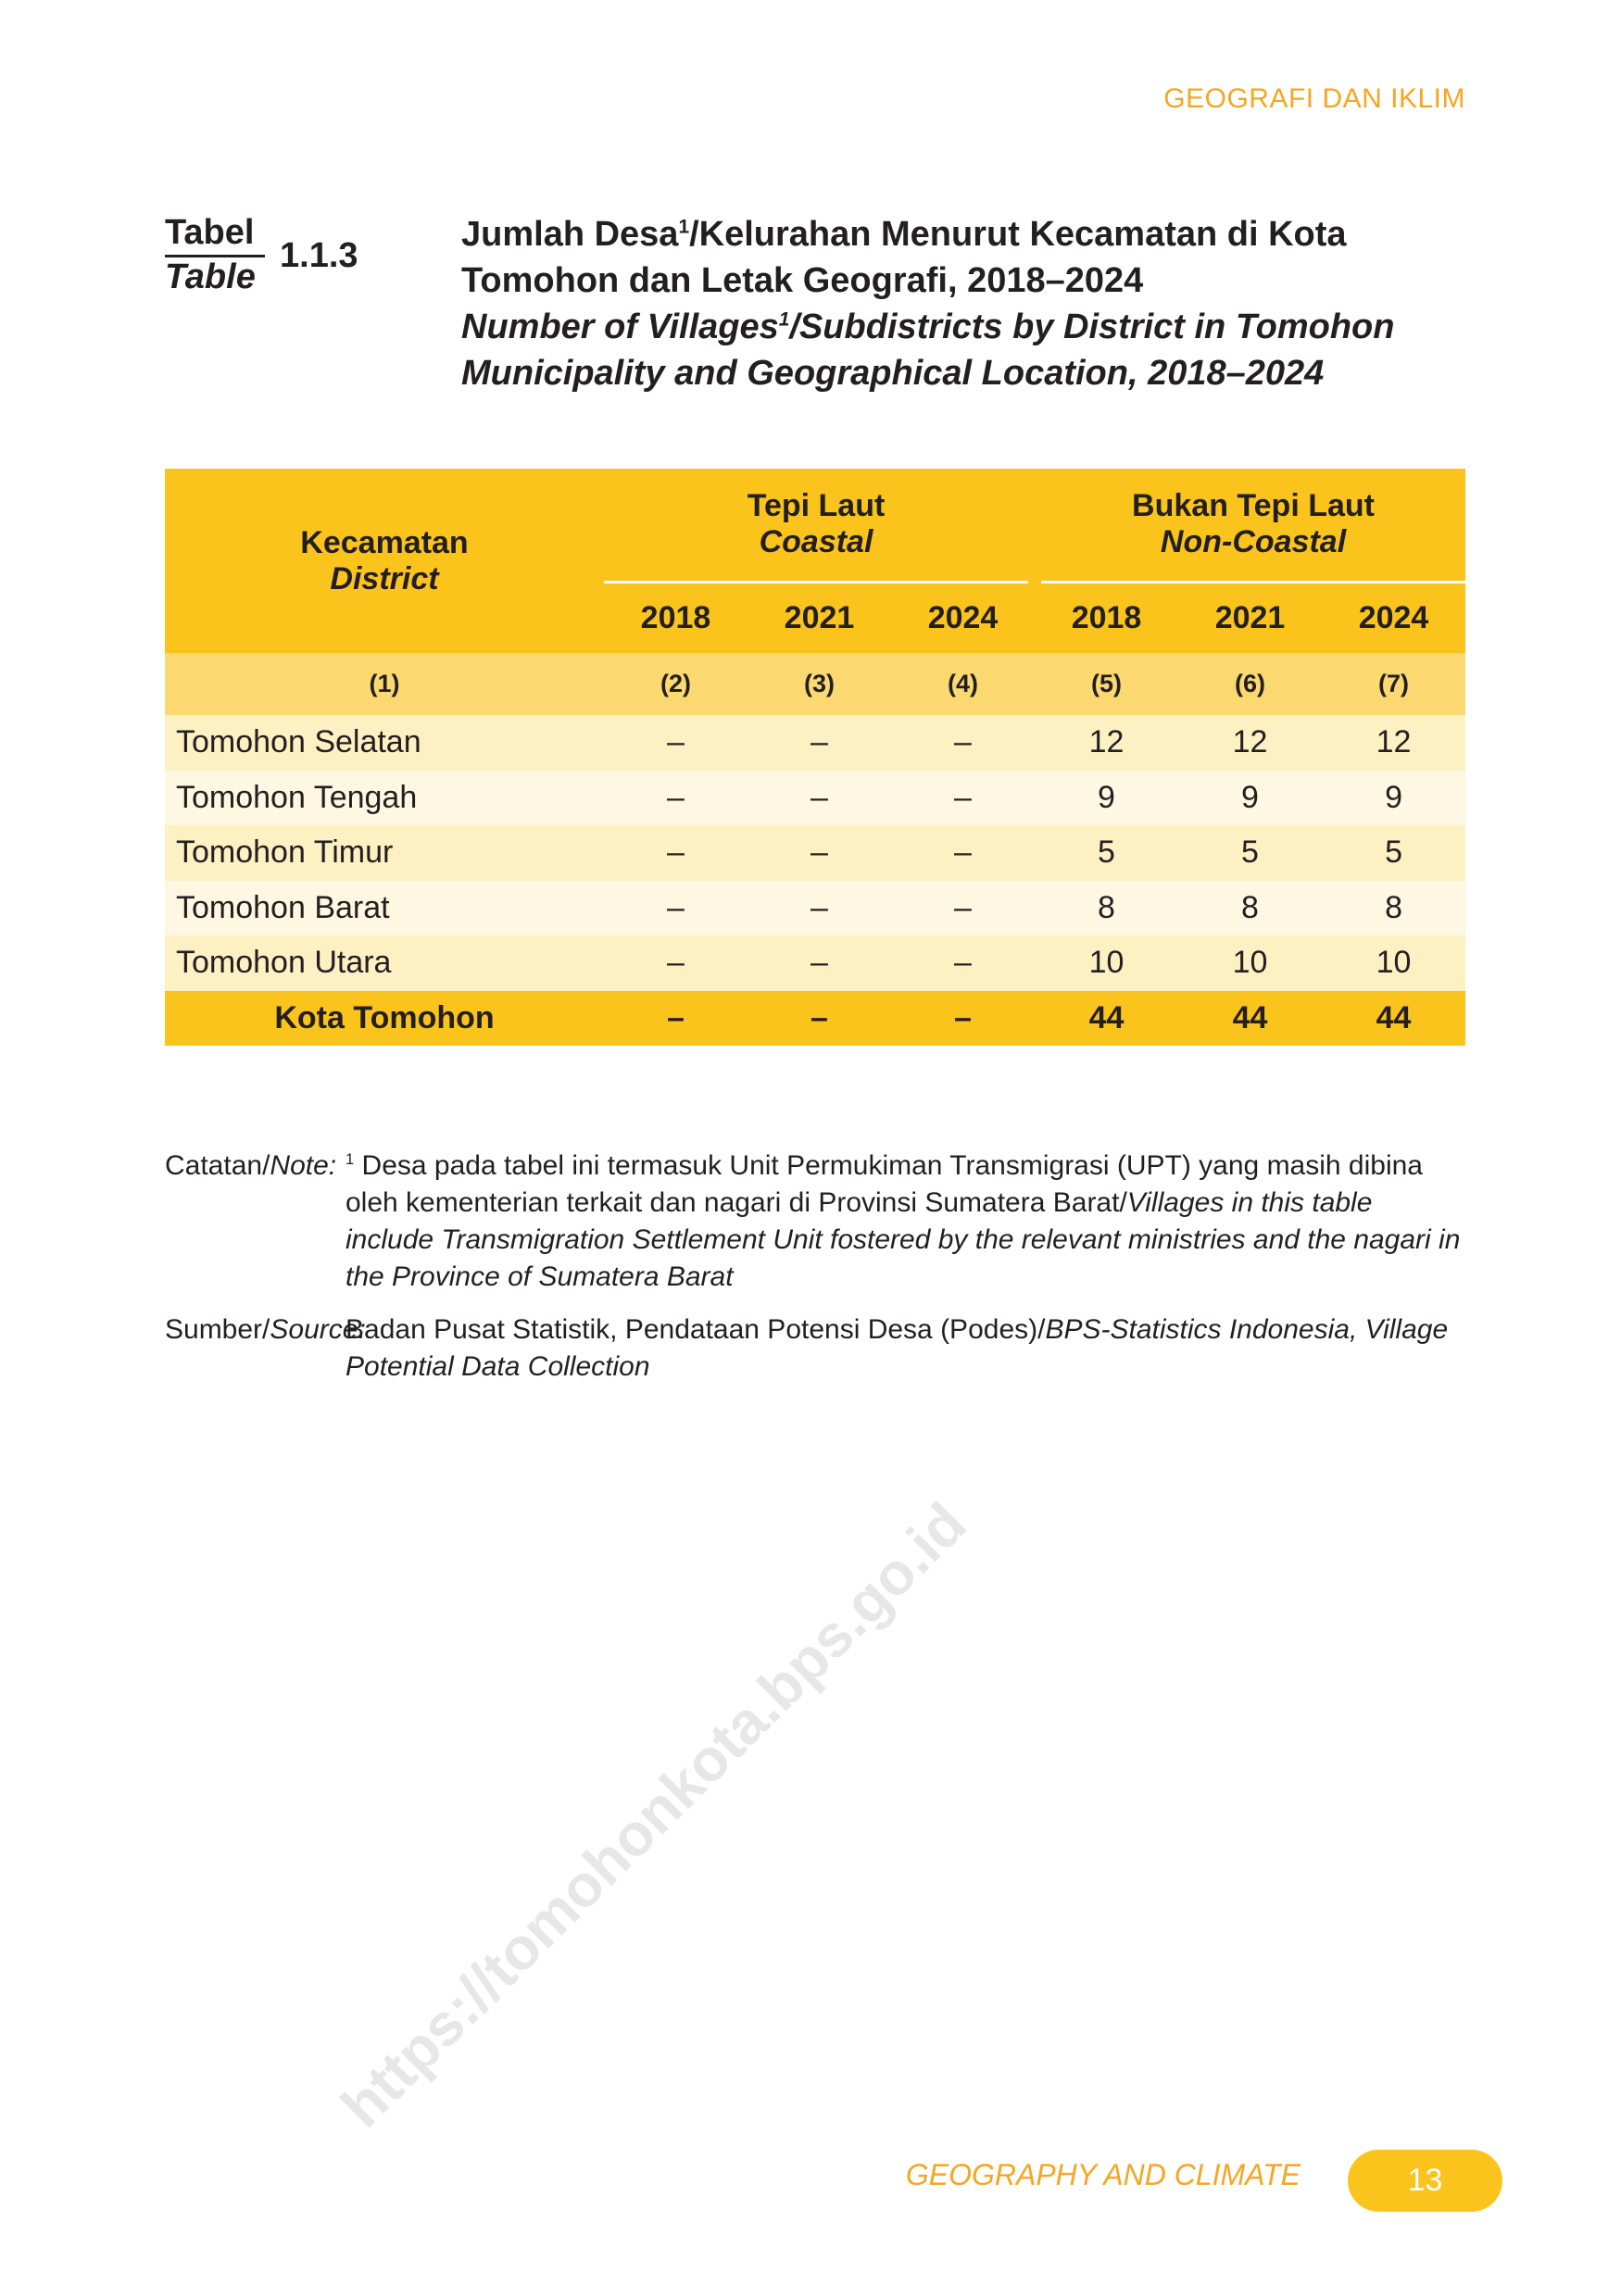 The image size is (1621, 2296). What do you see at coordinates (384, 683) in the screenshot?
I see `column-number: (1)` at bounding box center [384, 683].